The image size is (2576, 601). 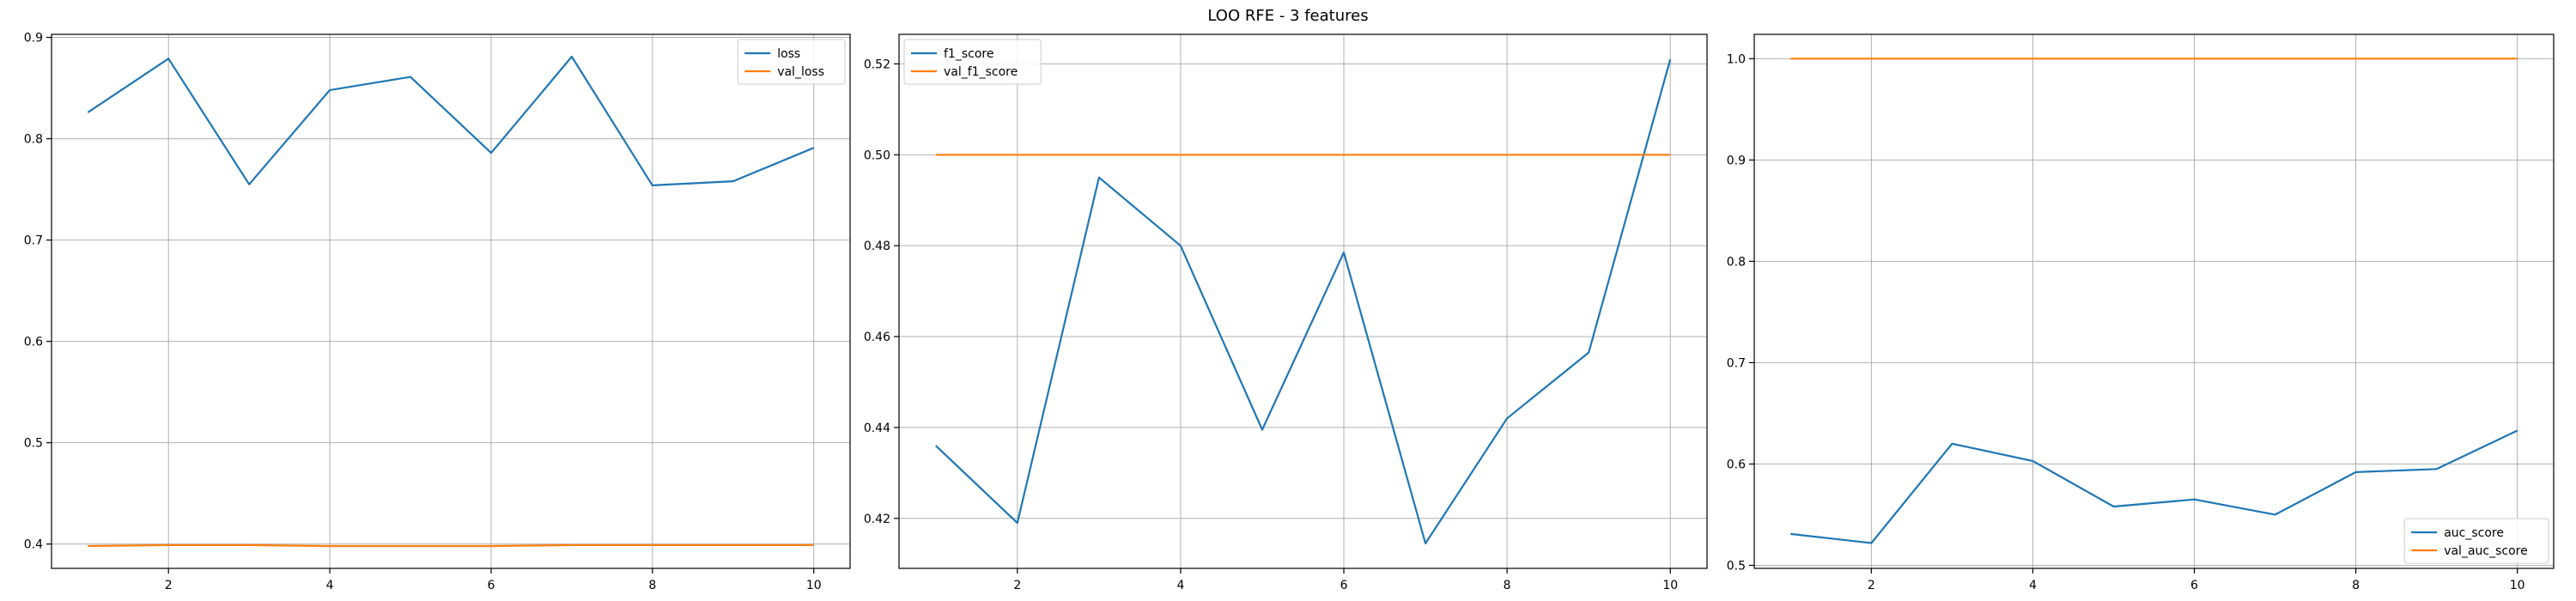 I want to click on y-tick-label: 0.50, so click(x=877, y=155).